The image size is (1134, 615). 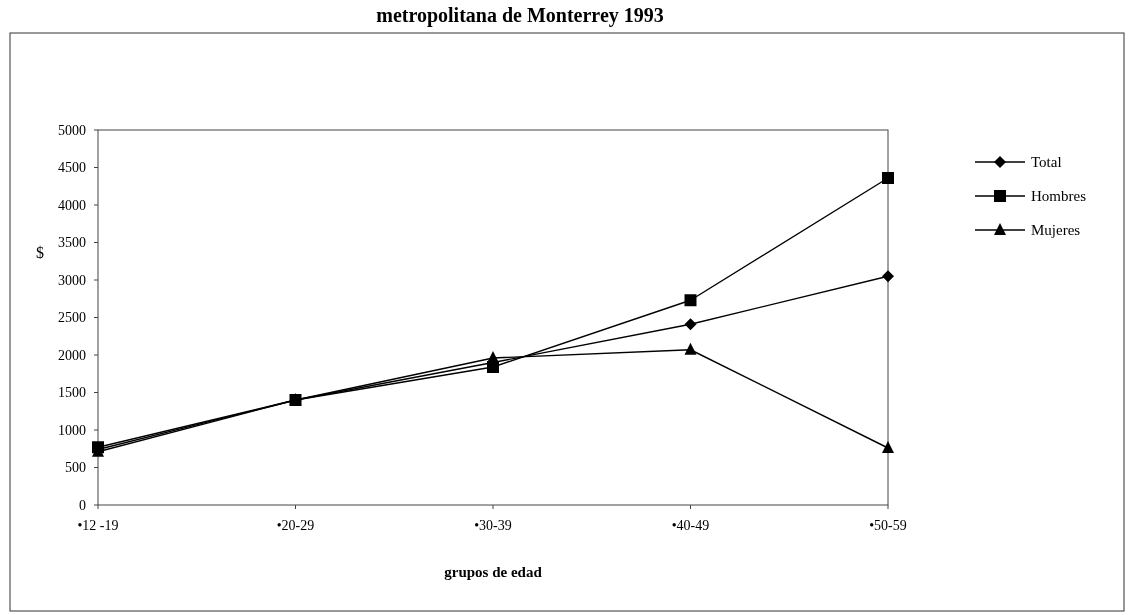 I want to click on y-tick-label: 1500, so click(x=72, y=393).